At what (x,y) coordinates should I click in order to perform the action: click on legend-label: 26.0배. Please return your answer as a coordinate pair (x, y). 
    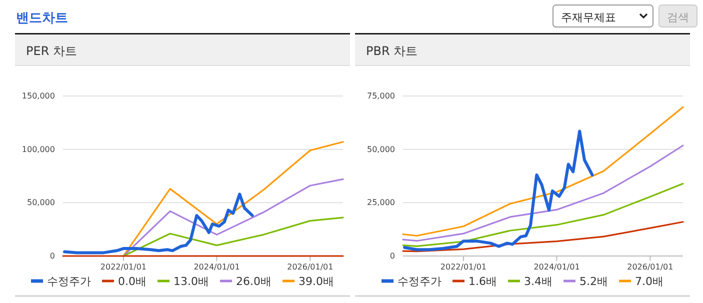
    Looking at the image, I should click on (254, 281).